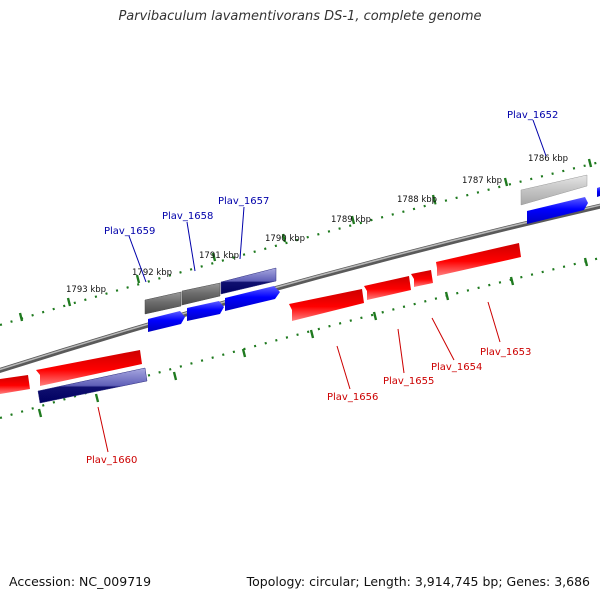  Describe the element at coordinates (422, 278) in the screenshot. I see `gene-1654-arrow` at that location.